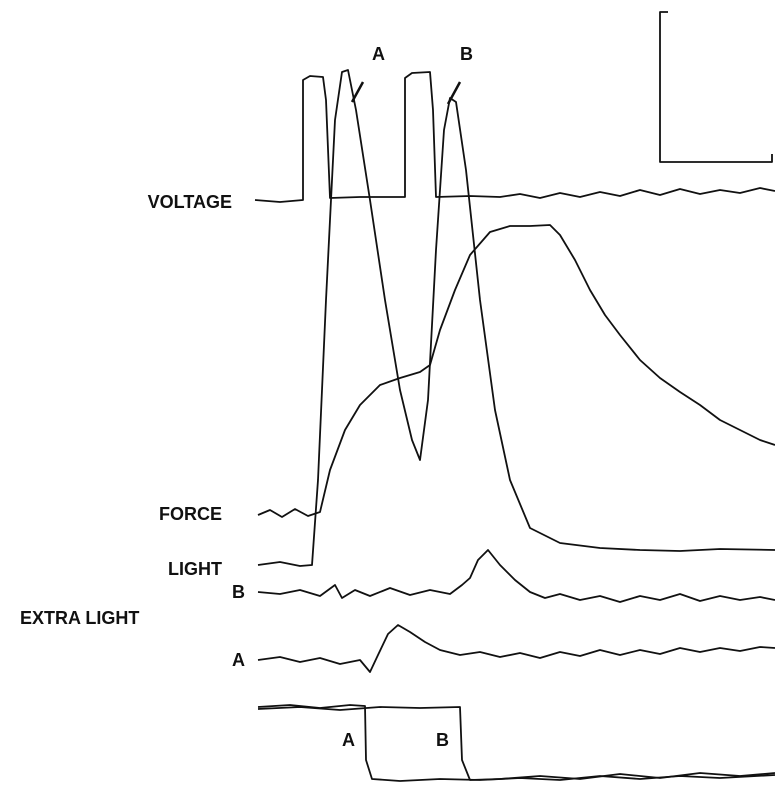 The width and height of the screenshot is (775, 789). I want to click on bottom-trace-b, so click(516, 743).